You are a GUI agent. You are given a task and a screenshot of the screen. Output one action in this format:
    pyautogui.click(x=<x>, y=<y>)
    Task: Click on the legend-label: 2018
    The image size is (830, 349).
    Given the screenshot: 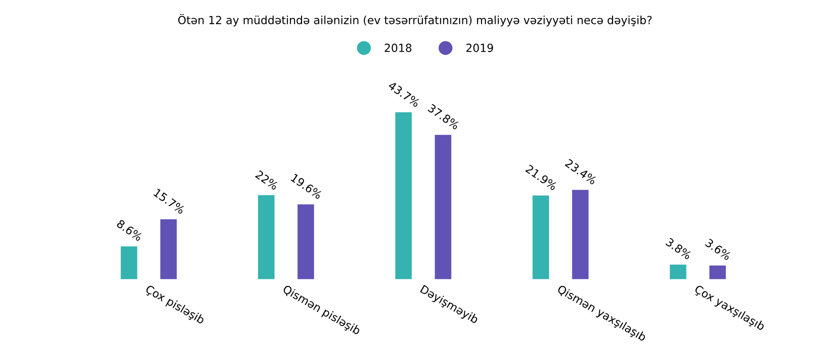 What is the action you would take?
    pyautogui.click(x=398, y=48)
    